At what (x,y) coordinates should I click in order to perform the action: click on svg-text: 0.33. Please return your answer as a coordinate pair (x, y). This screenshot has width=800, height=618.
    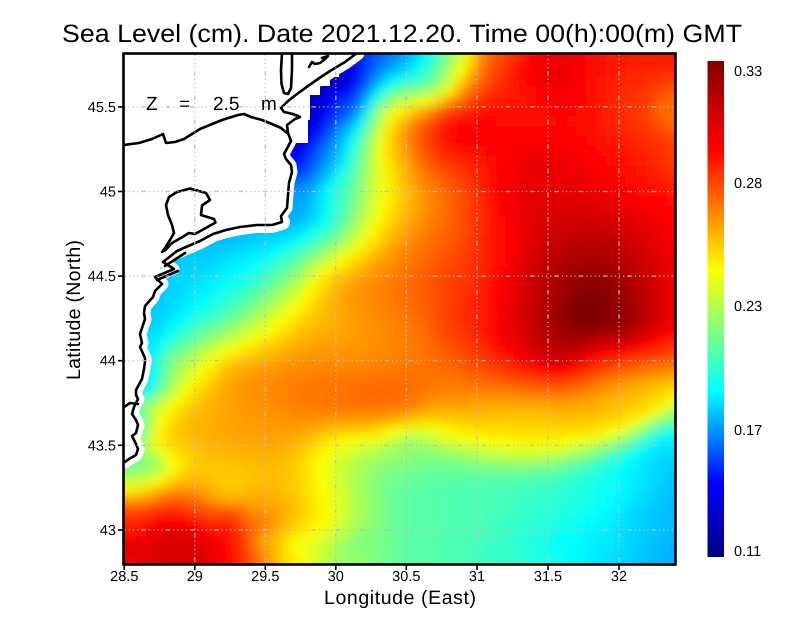
    Looking at the image, I should click on (748, 72).